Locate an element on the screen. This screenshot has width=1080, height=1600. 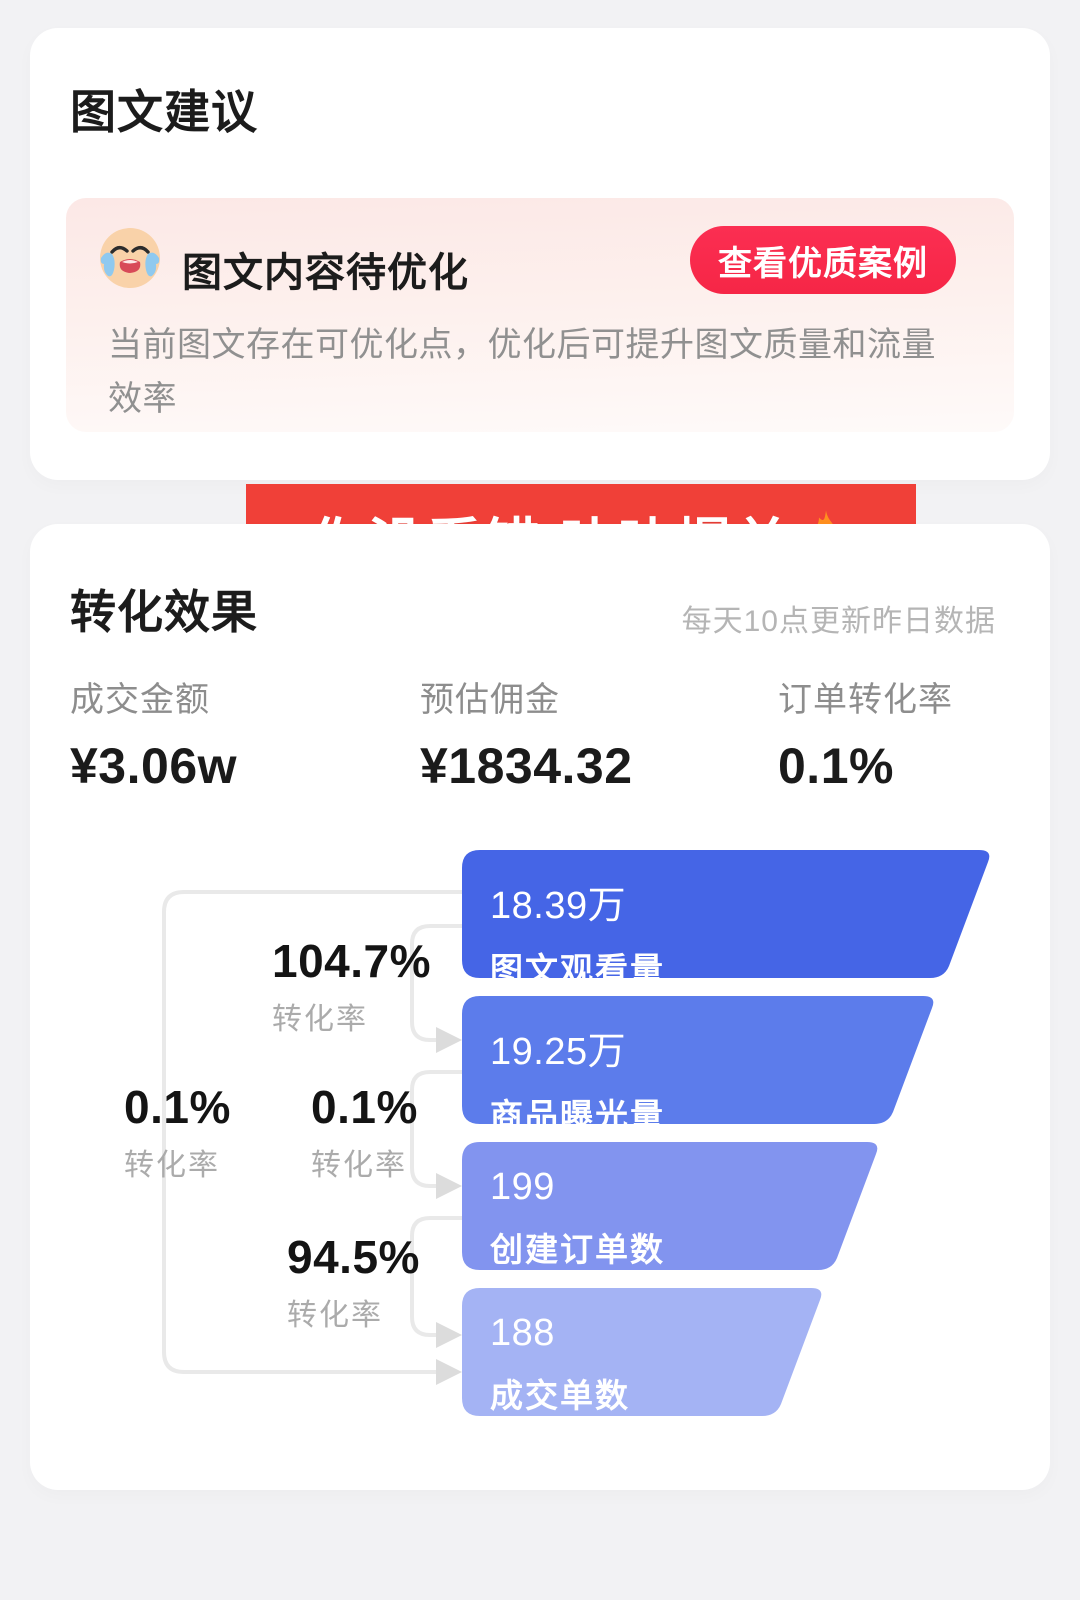
rate-orders-to-deals: 94.5% 转化率 is located at coordinates (353, 1282).